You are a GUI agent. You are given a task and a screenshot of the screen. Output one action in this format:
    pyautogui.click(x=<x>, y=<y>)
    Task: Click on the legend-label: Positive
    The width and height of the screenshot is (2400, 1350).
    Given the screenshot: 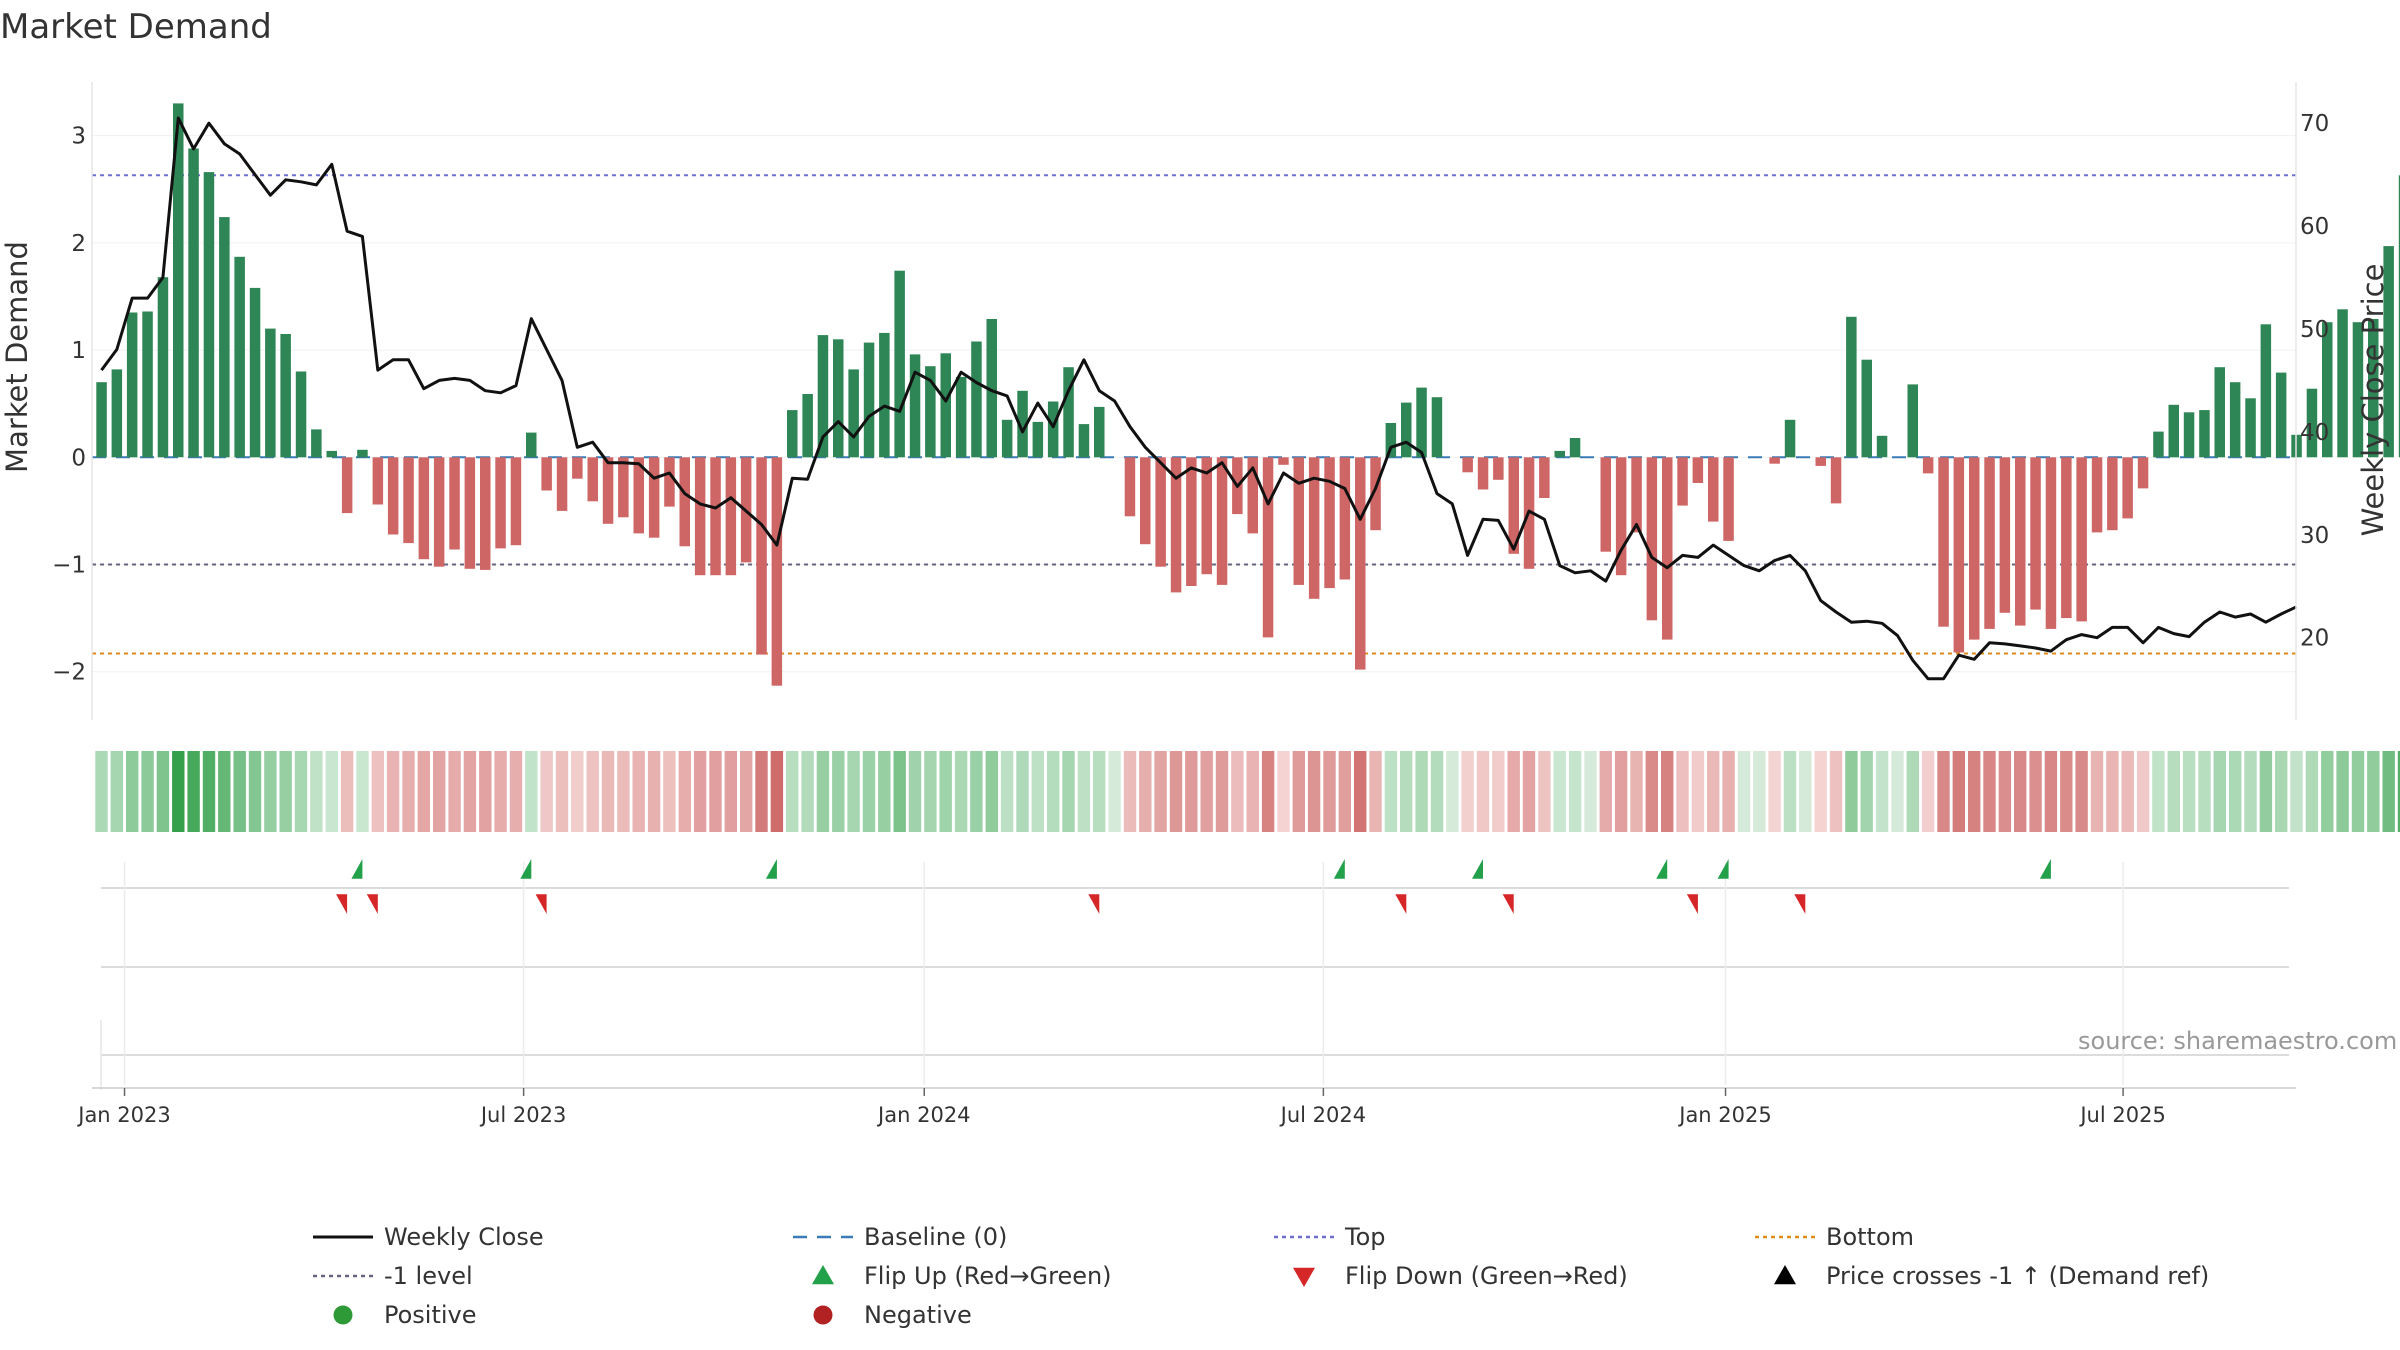 What is the action you would take?
    pyautogui.click(x=430, y=1315)
    